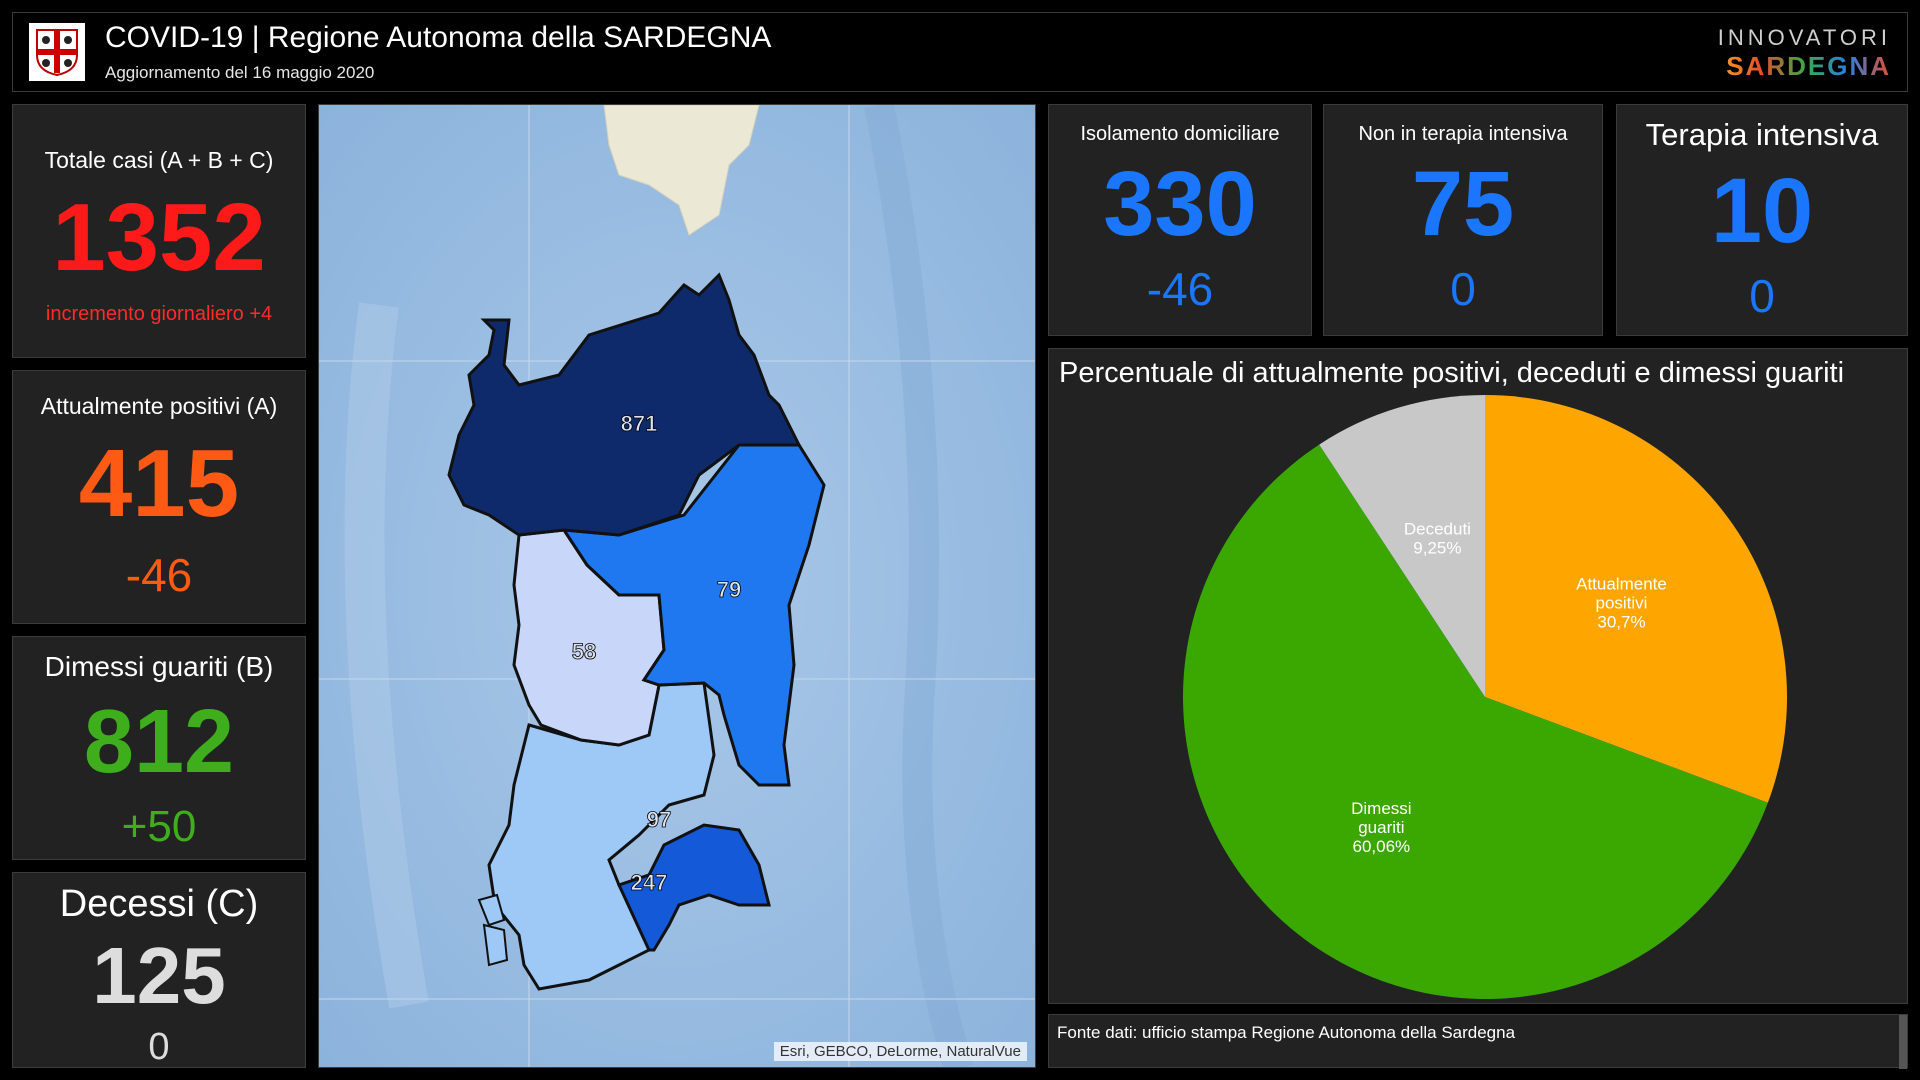 Image resolution: width=1920 pixels, height=1080 pixels. I want to click on region-label-871: 871, so click(639, 423).